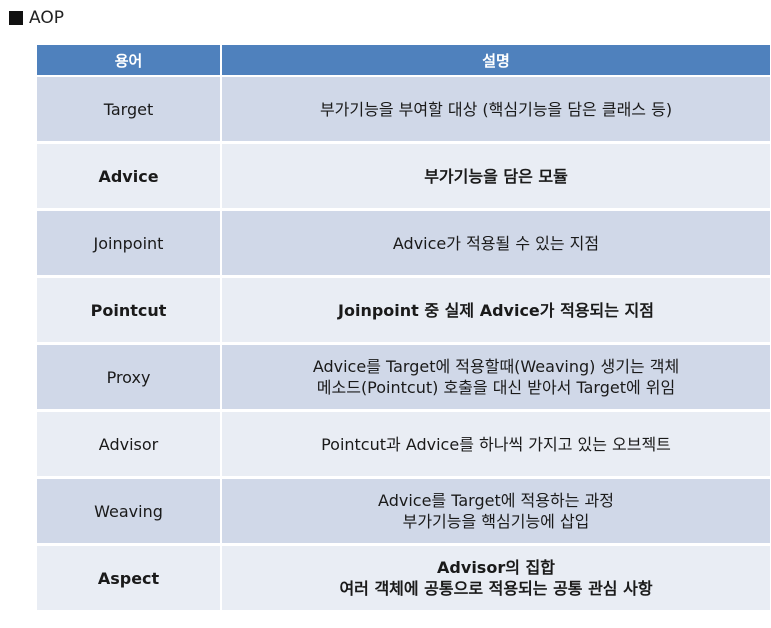  I want to click on table-row: Joinpoint Advice가 적용될 수 있는 지점, so click(403, 243).